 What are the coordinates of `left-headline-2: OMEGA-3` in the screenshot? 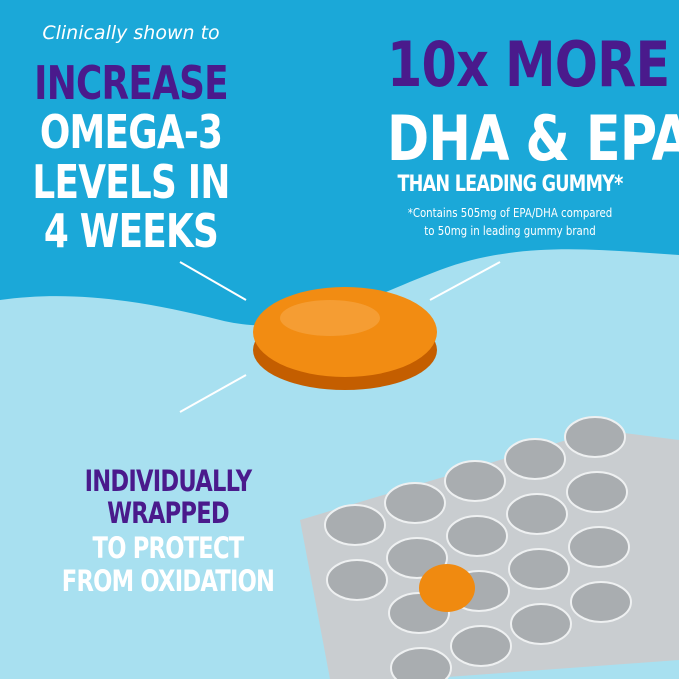 It's located at (131, 132).